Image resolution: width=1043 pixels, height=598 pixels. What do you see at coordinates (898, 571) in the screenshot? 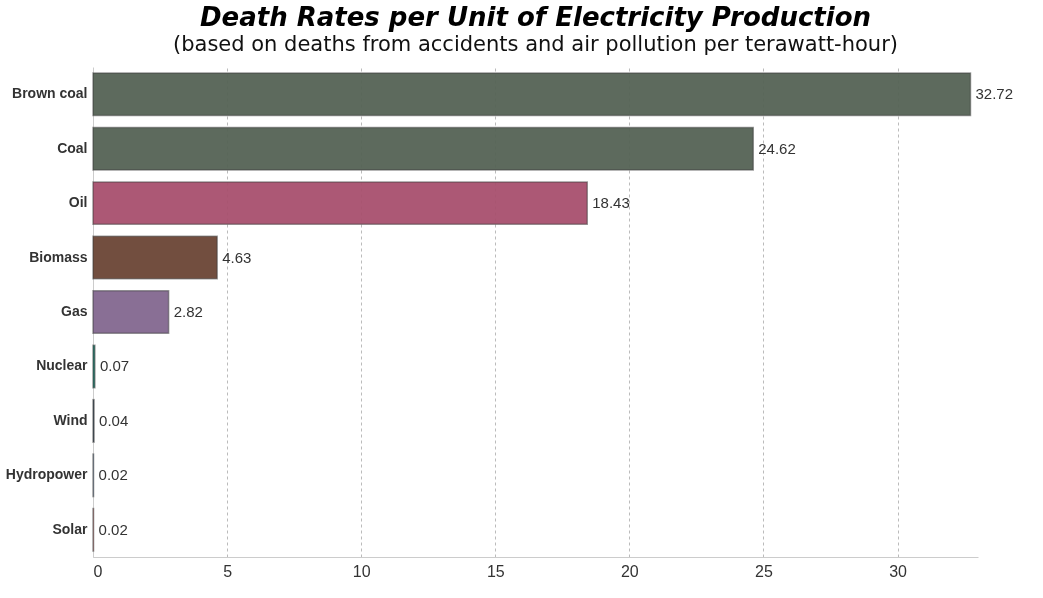
I see `x-tick-label: 30` at bounding box center [898, 571].